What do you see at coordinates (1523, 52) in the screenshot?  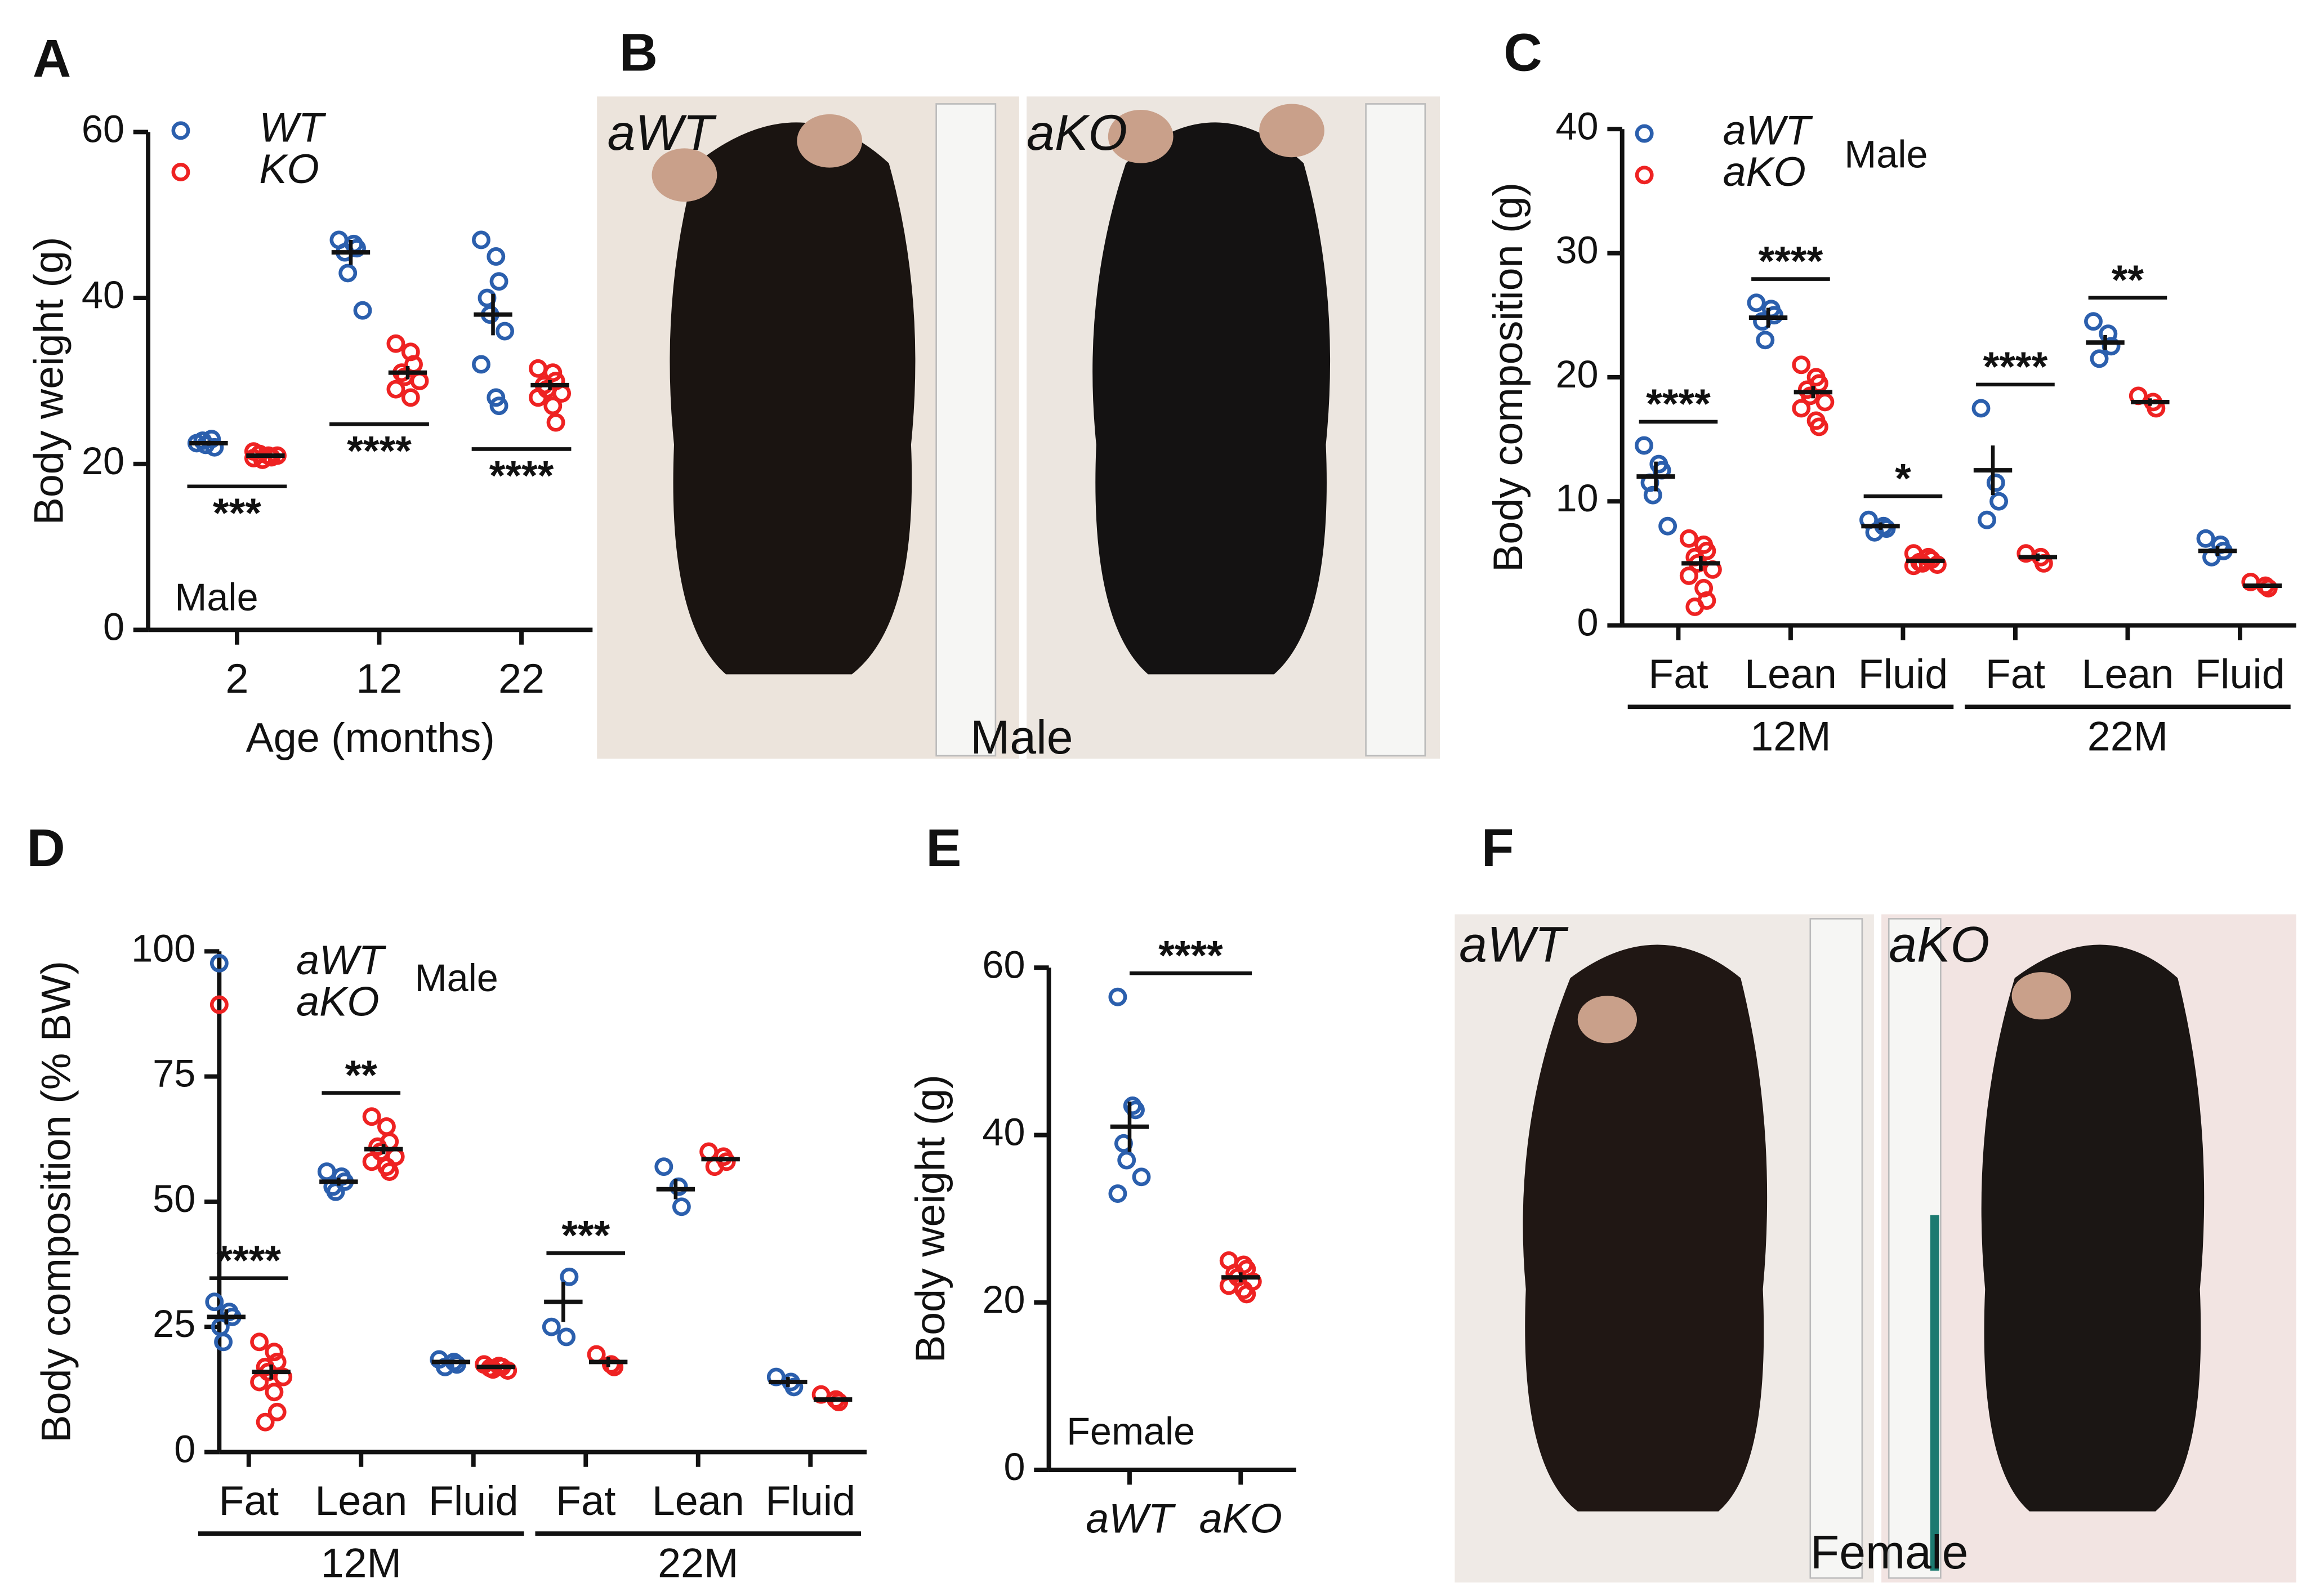 I see `panel-letter: C` at bounding box center [1523, 52].